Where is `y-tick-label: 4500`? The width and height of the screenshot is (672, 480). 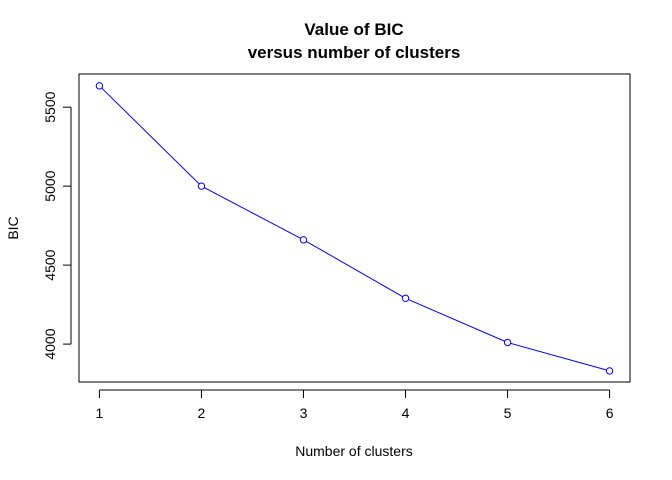 y-tick-label: 4500 is located at coordinates (50, 264).